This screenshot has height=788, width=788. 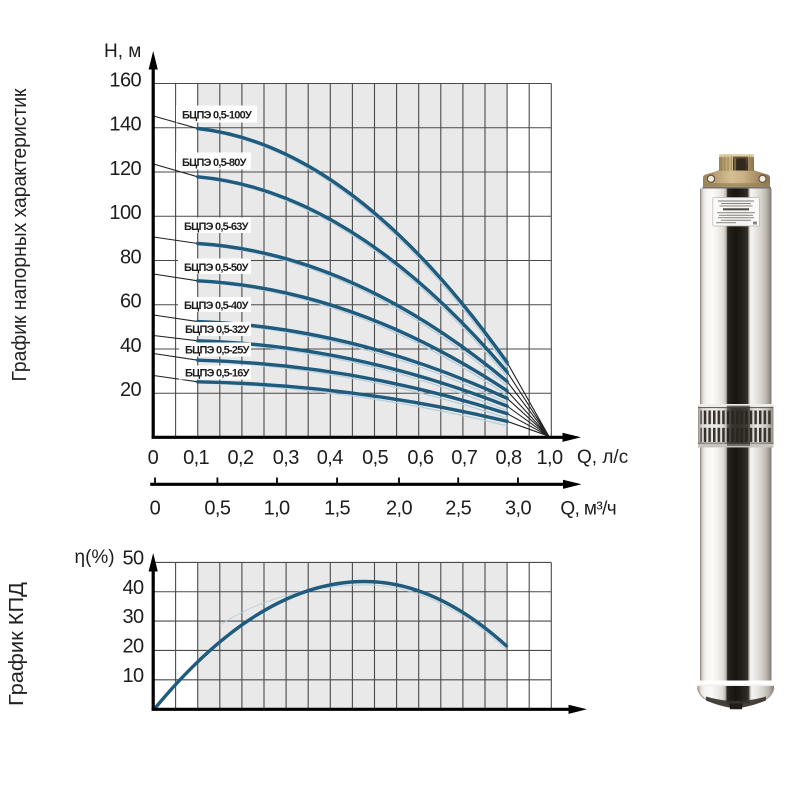 What do you see at coordinates (133, 617) in the screenshot?
I see `svg-text: 30` at bounding box center [133, 617].